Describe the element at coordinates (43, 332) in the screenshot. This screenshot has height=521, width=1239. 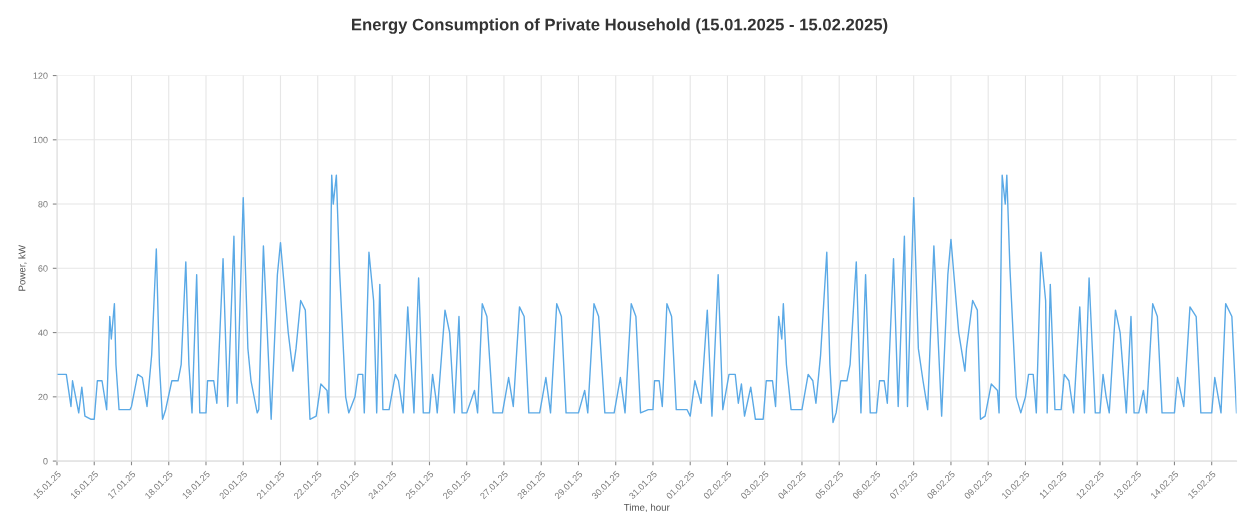
I see `y-tick-label: 40` at that location.